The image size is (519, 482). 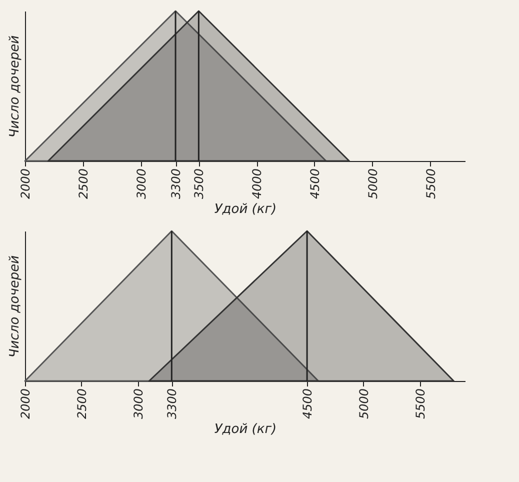 I want to click on x-tick-label: 4000, so click(x=257, y=184).